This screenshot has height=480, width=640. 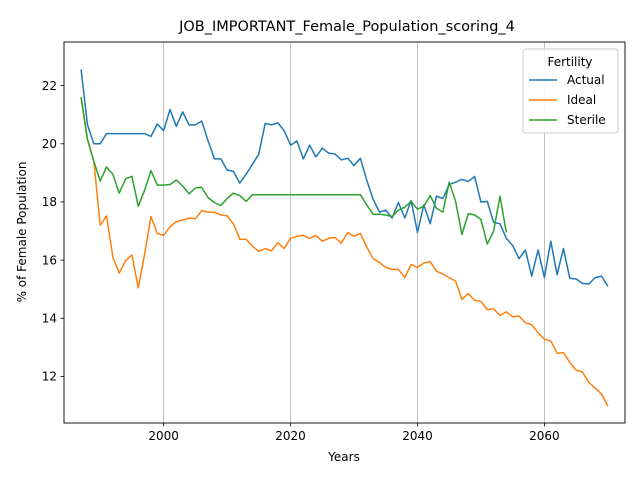 I want to click on x-tick-label-2040: 2040, so click(x=417, y=436).